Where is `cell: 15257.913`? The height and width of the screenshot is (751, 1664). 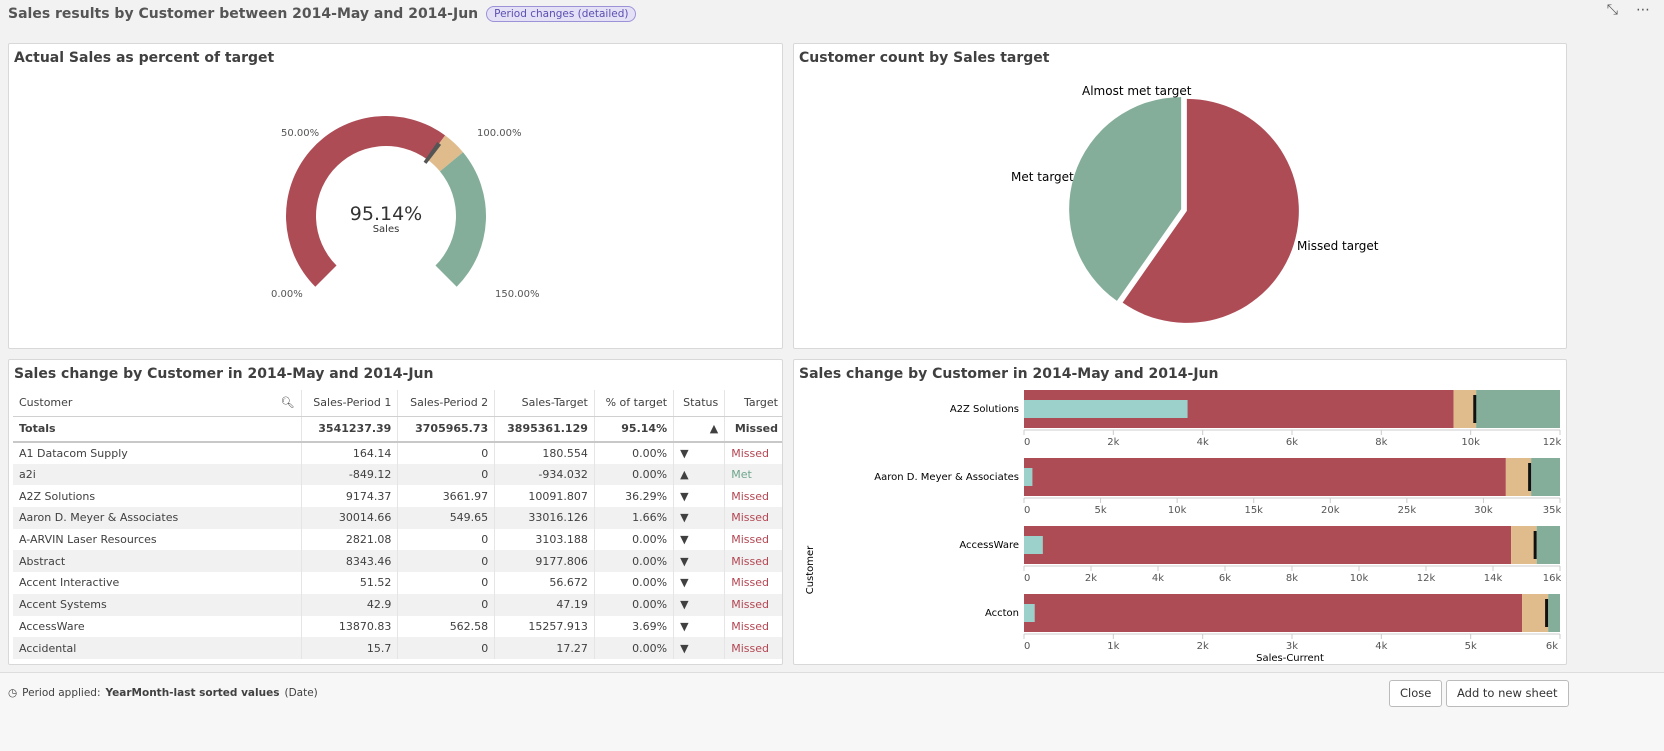 cell: 15257.913 is located at coordinates (544, 626).